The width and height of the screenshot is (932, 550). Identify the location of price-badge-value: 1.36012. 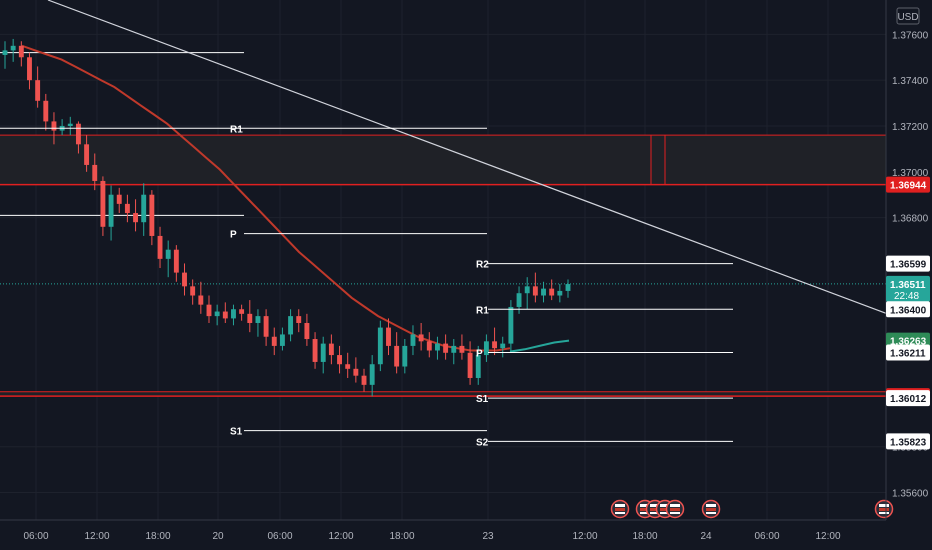
(908, 399).